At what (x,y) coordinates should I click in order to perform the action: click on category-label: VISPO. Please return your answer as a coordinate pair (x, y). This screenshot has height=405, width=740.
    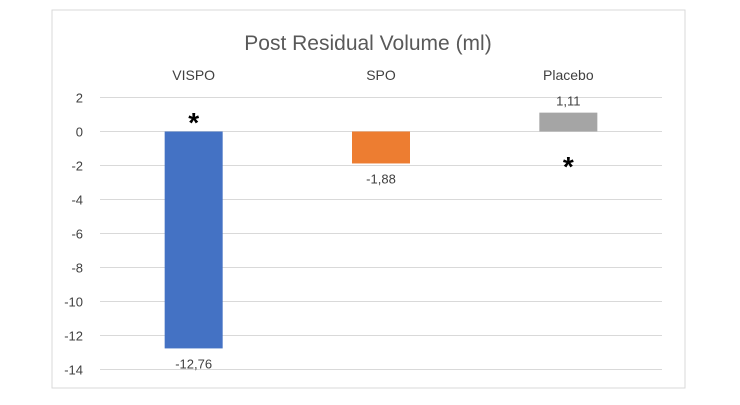
    Looking at the image, I should click on (193, 75).